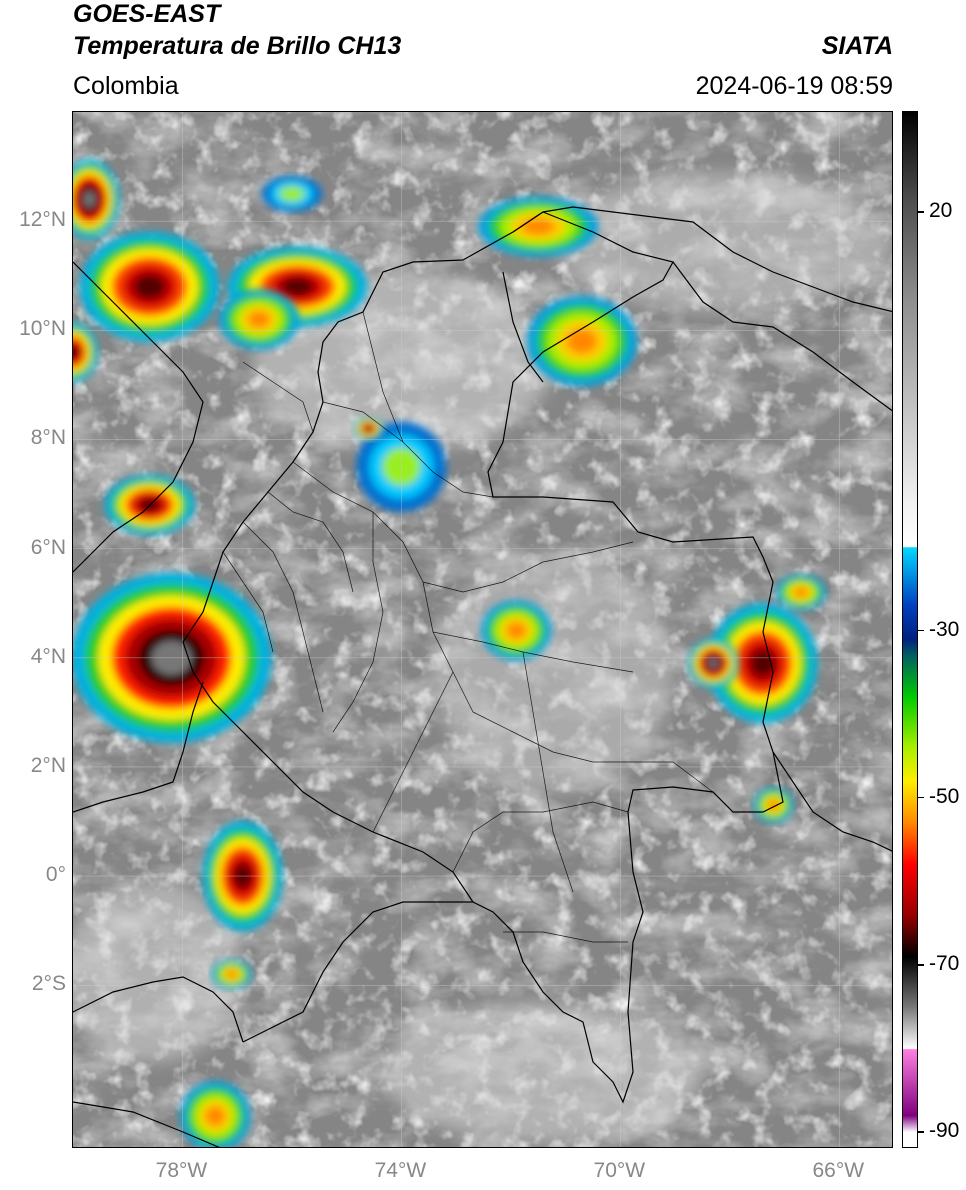  Describe the element at coordinates (138, 747) in the screenshot. I see `pacific-coast` at that location.